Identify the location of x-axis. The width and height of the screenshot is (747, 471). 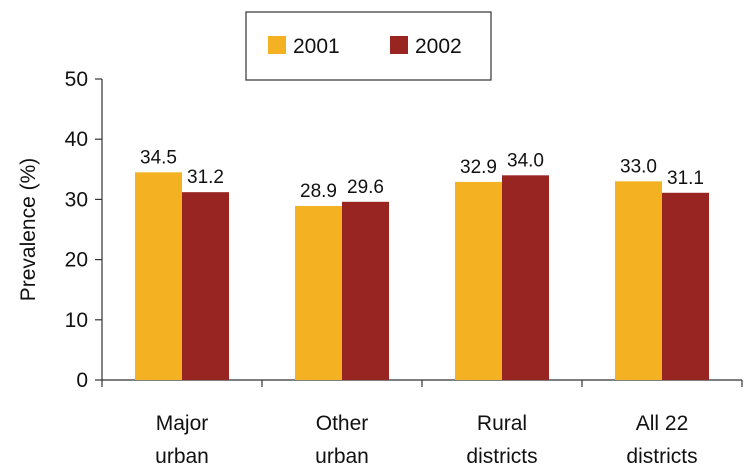
(422, 383).